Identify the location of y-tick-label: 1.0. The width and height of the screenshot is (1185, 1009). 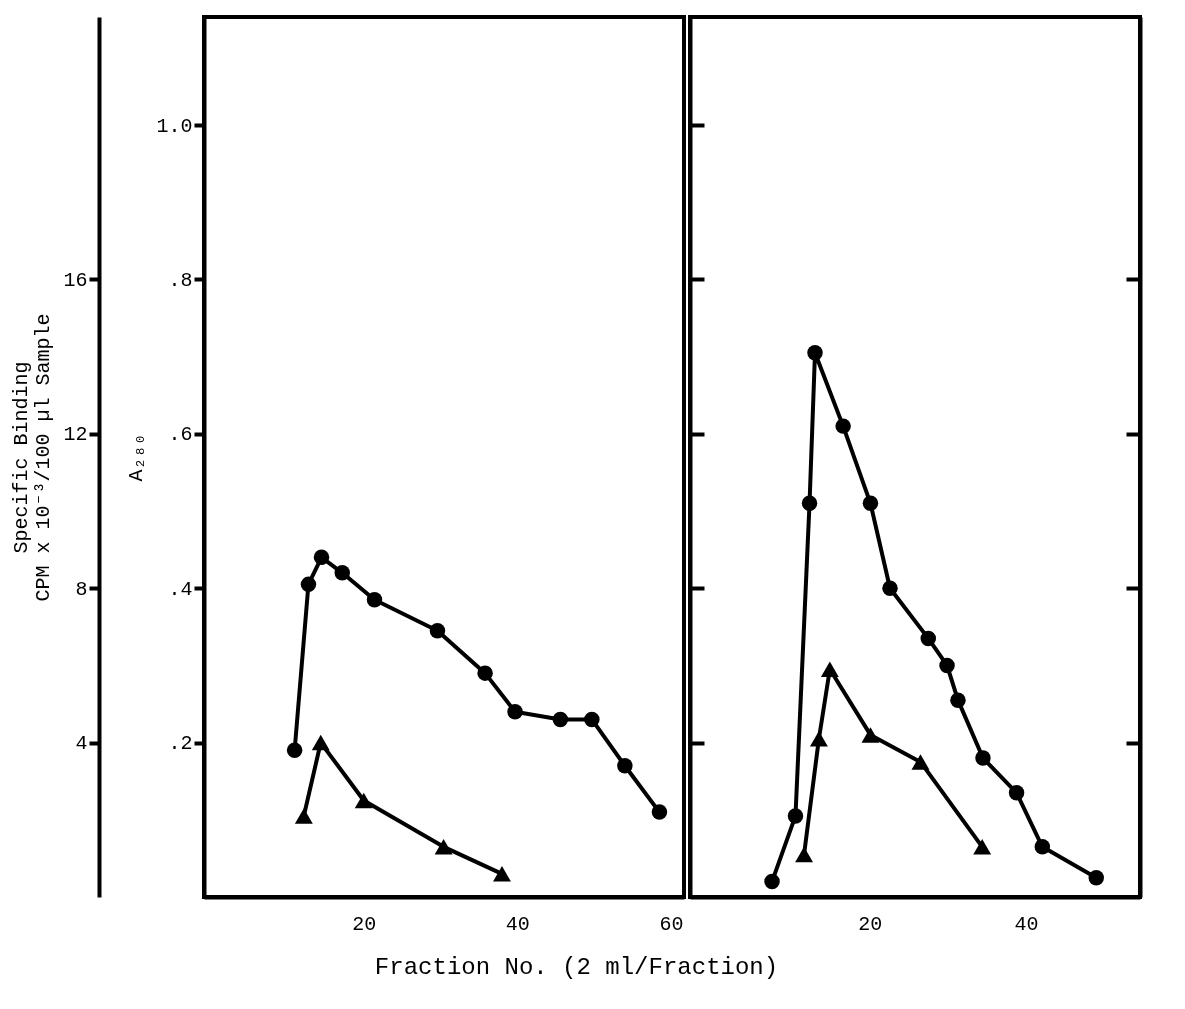
(174, 126).